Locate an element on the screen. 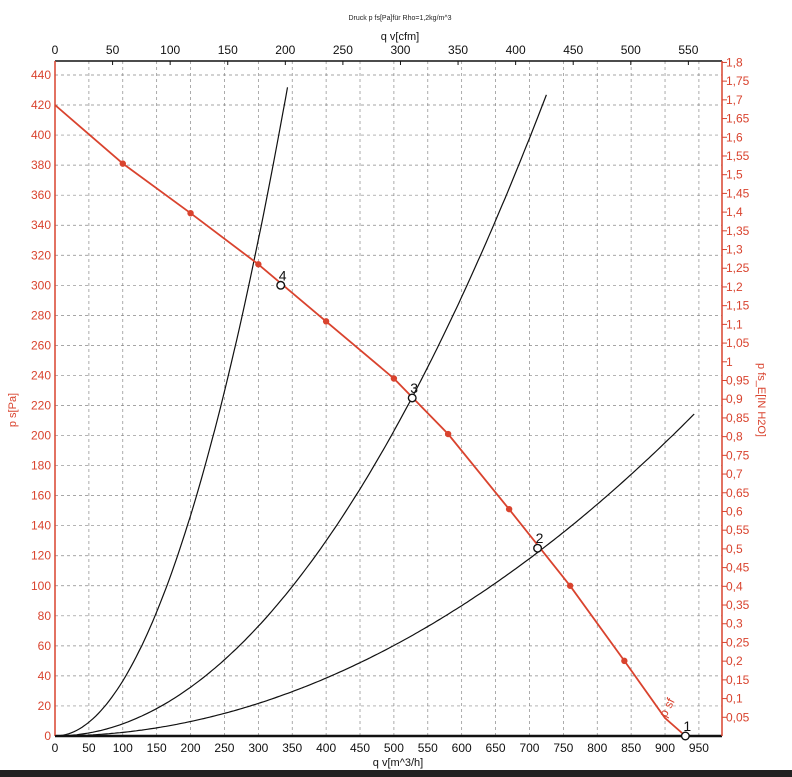 This screenshot has height=777, width=792. y-tick-label: 280 is located at coordinates (41, 315).